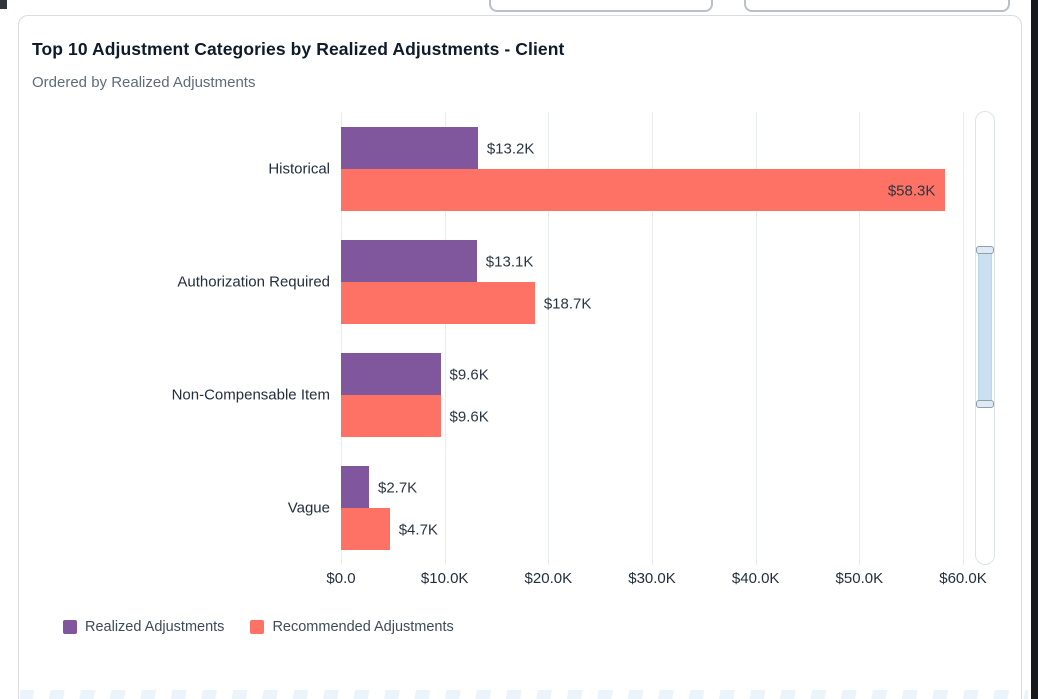  What do you see at coordinates (391, 374) in the screenshot?
I see `bar-realized-adjustments-non-compensable-item` at bounding box center [391, 374].